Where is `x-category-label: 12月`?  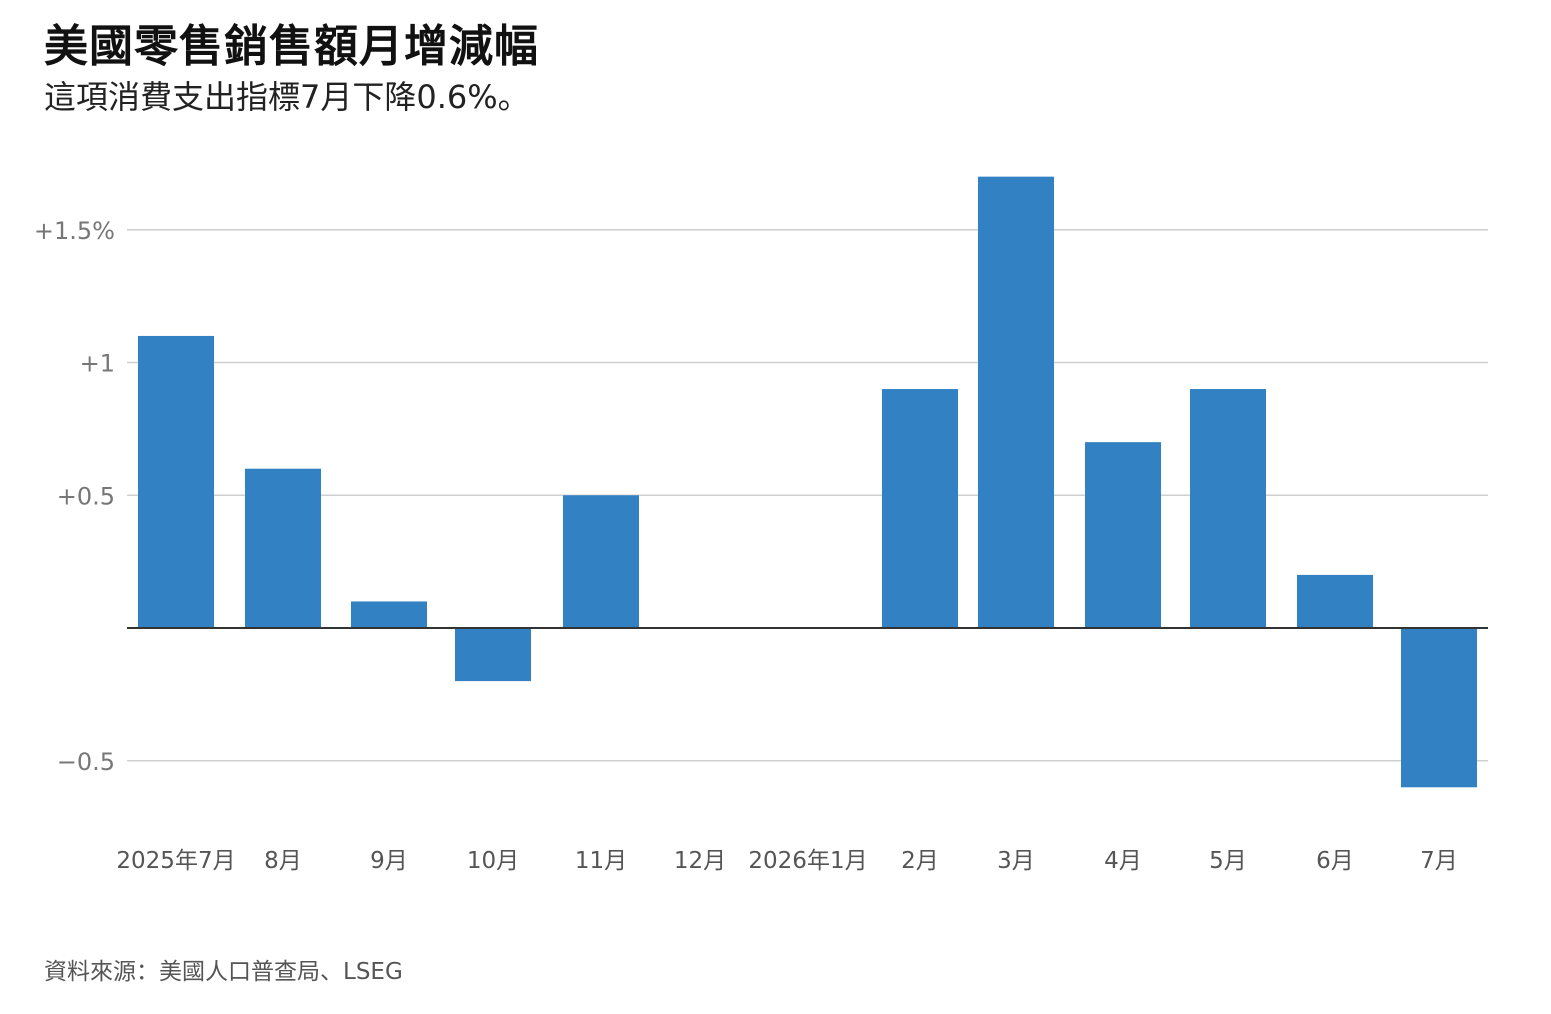 x-category-label: 12月 is located at coordinates (700, 861).